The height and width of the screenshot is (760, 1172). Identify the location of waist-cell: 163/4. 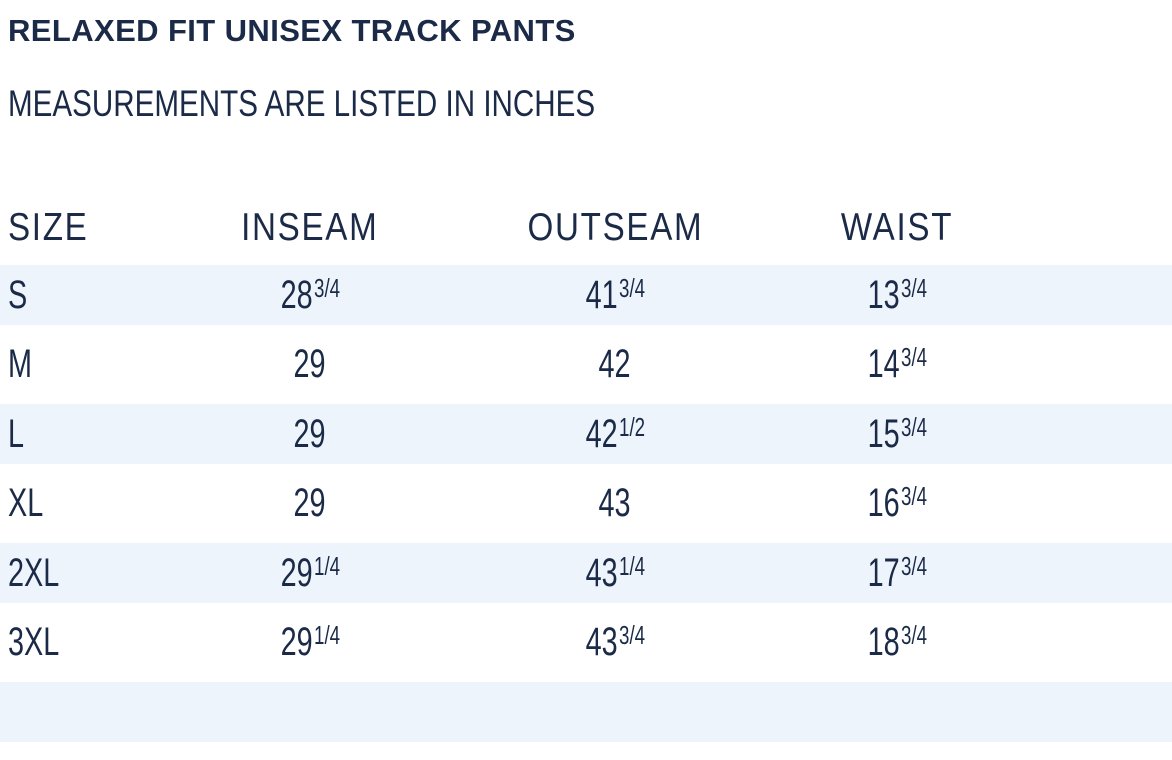
(897, 503).